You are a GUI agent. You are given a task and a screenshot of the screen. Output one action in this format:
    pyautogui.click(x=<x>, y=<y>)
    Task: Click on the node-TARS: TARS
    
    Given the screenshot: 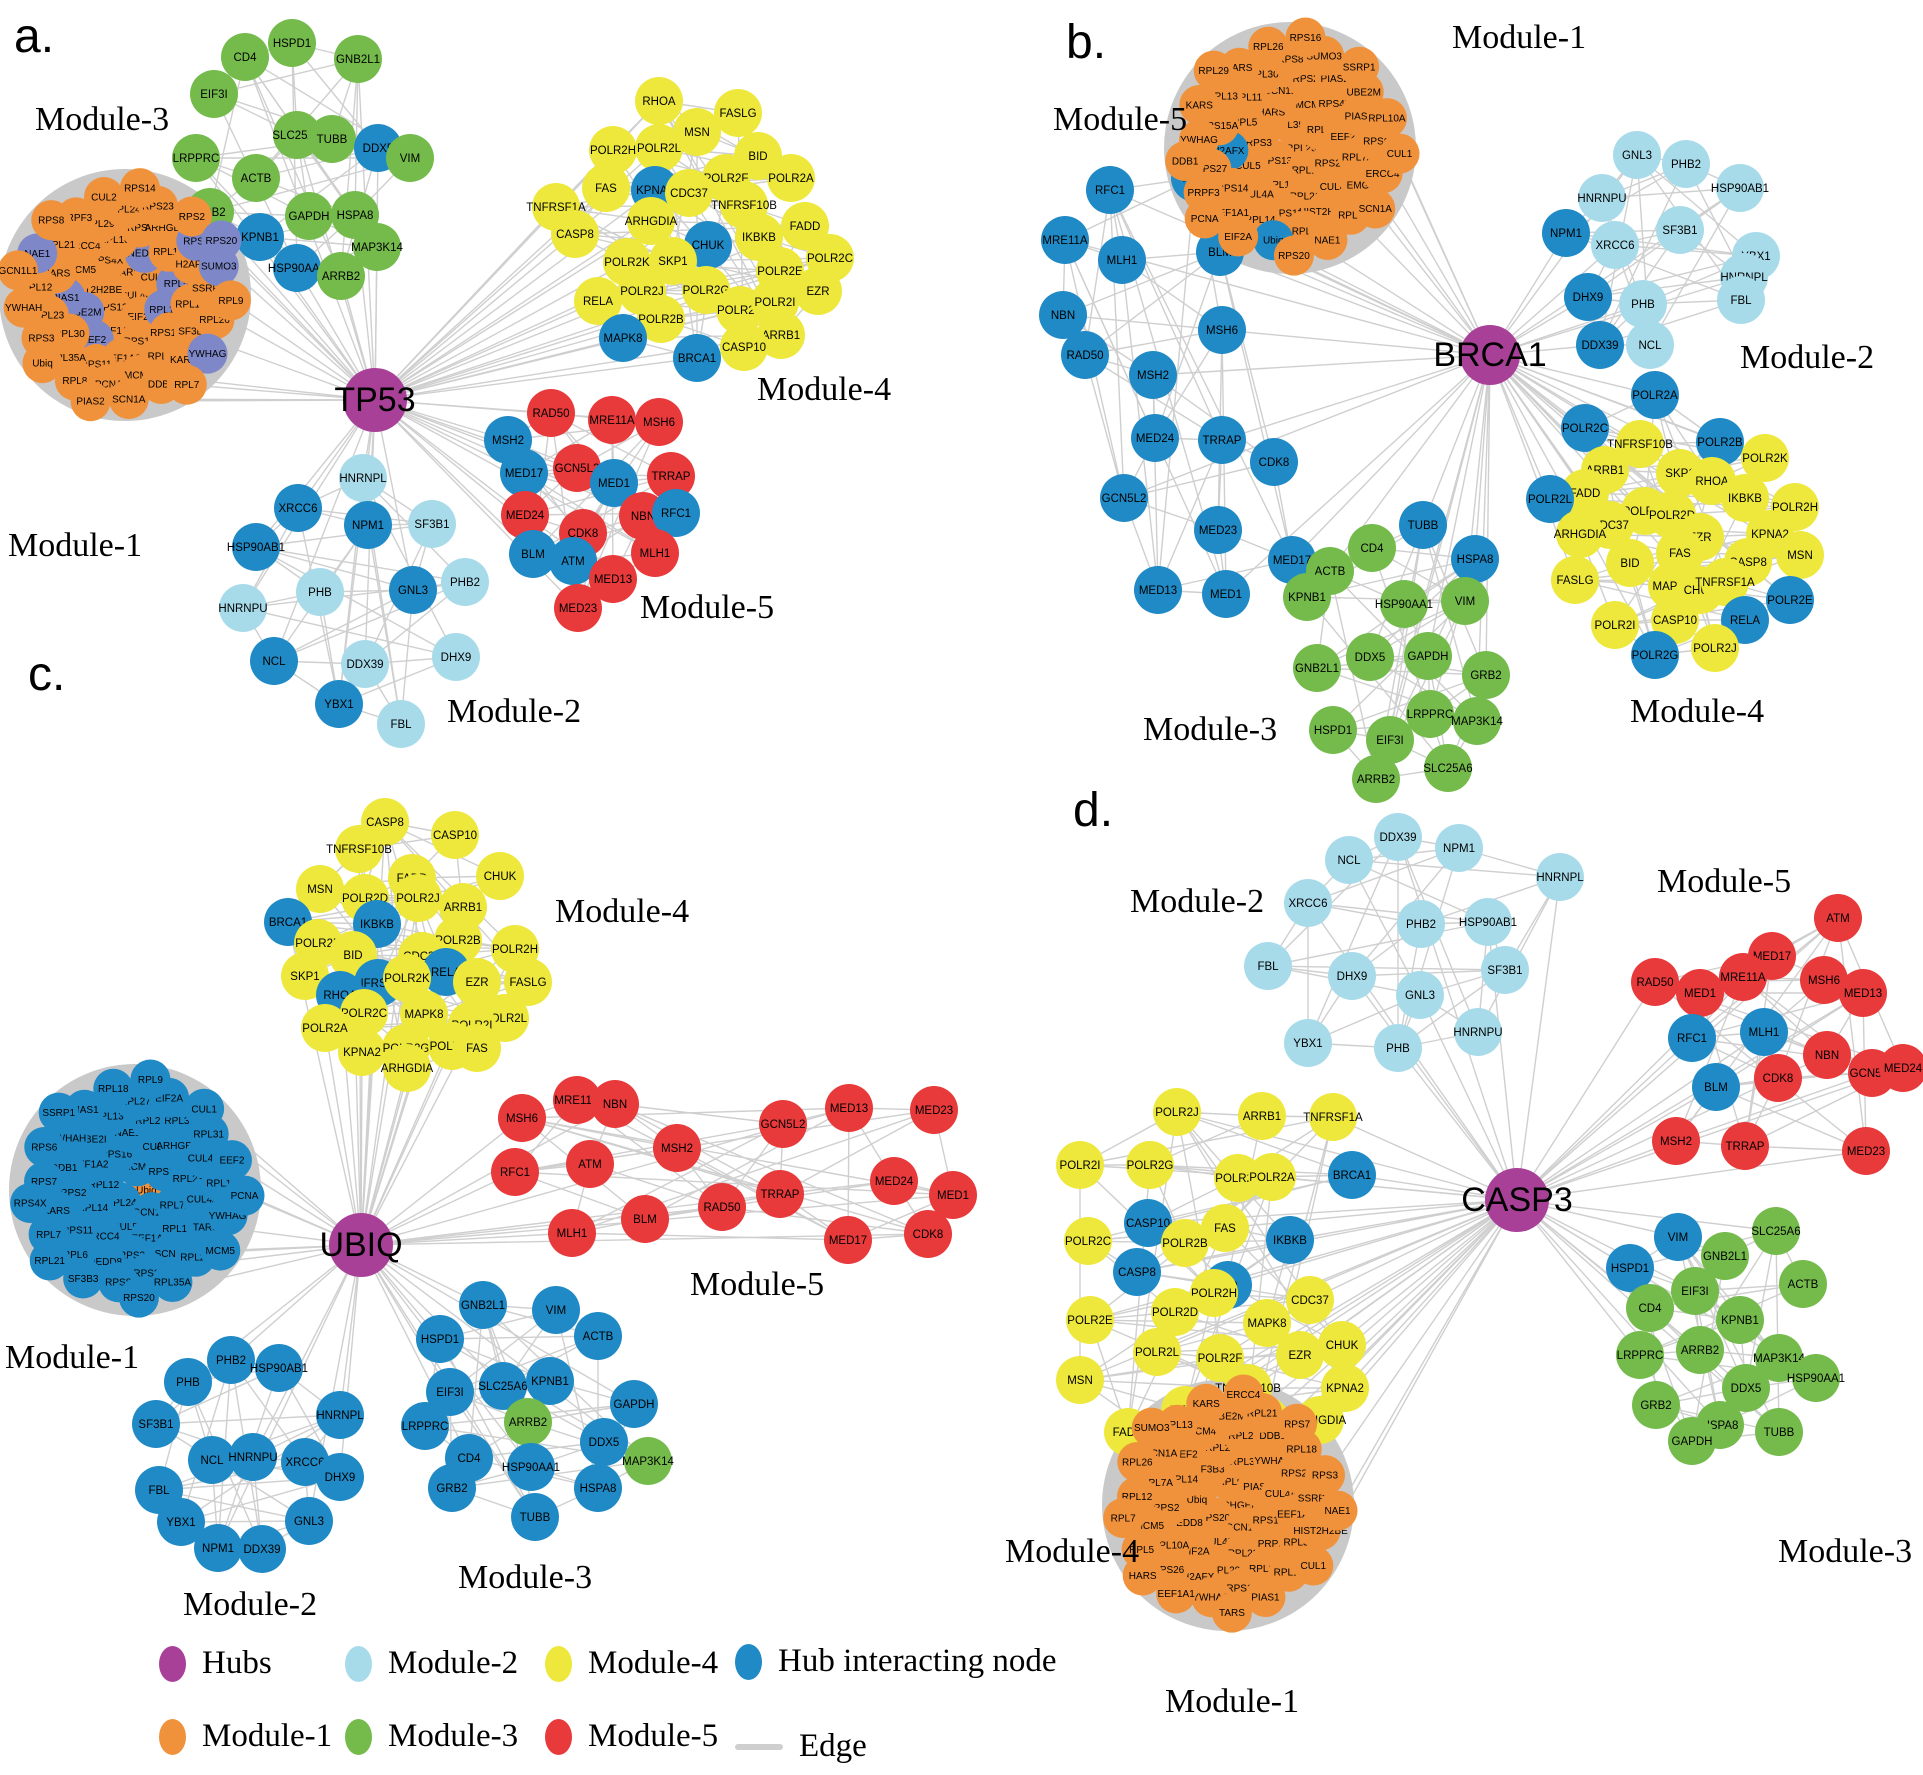 What is the action you would take?
    pyautogui.click(x=1231, y=1612)
    